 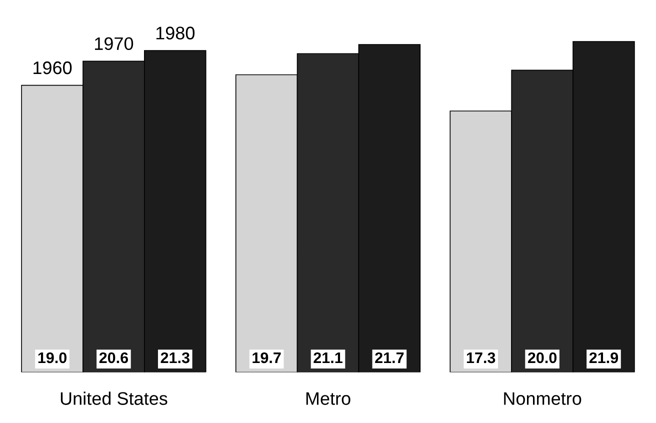 I want to click on series-label: 1980, so click(x=175, y=33).